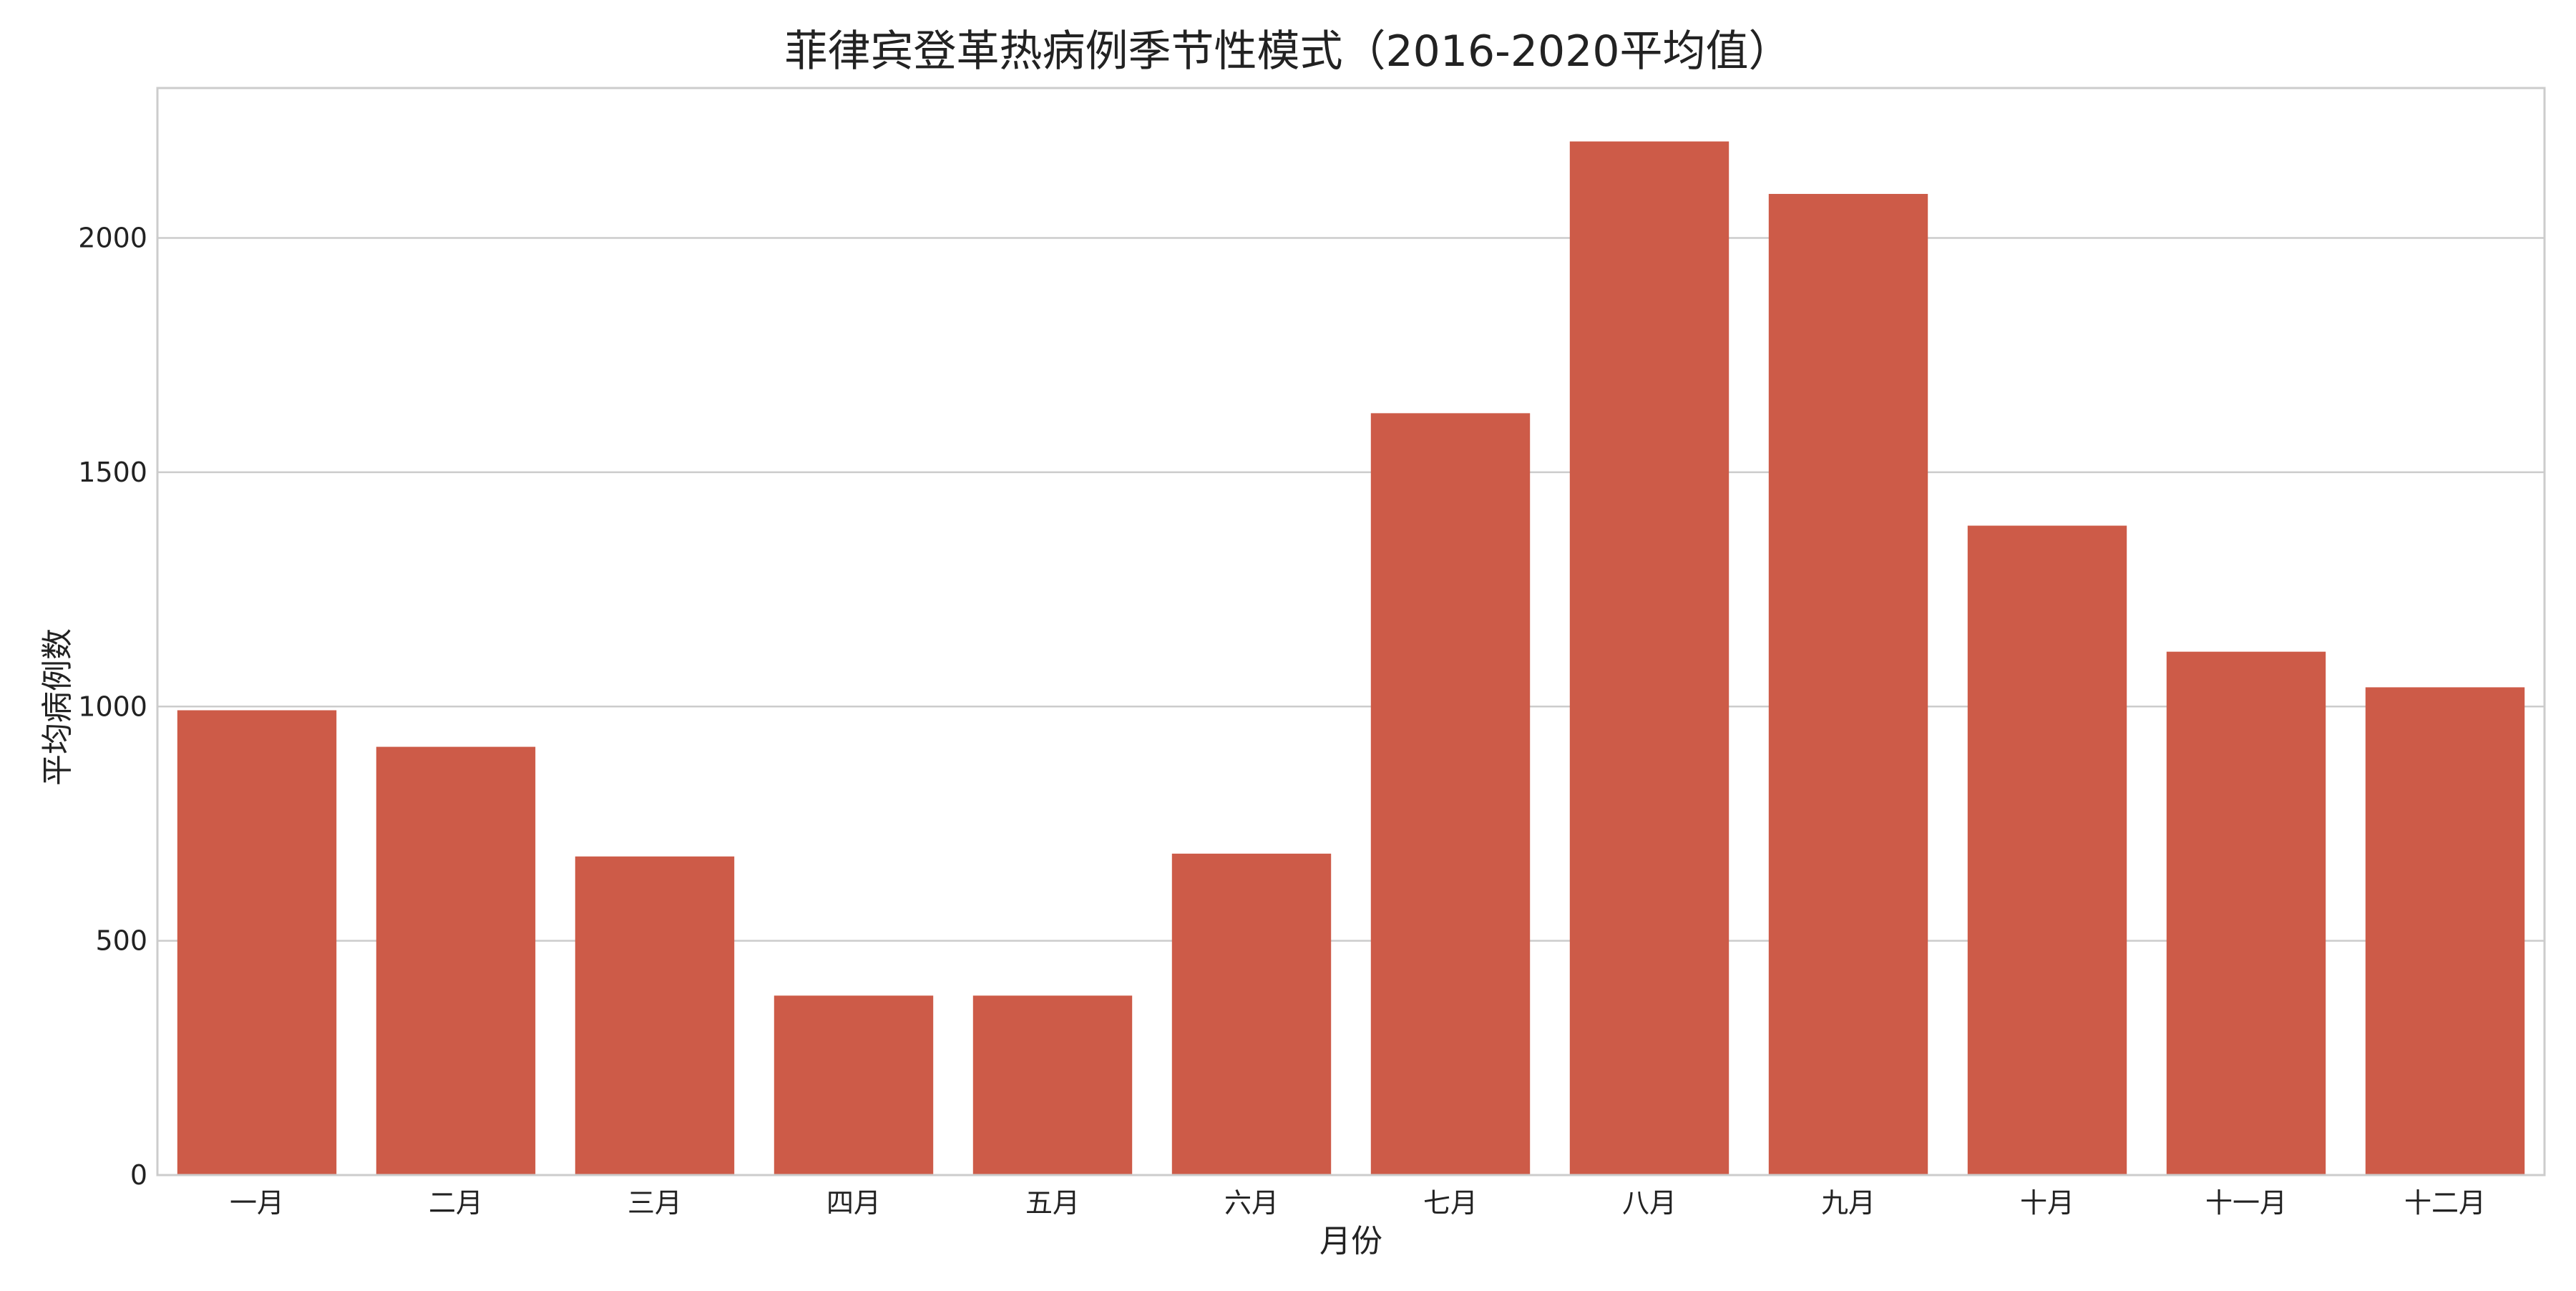 The width and height of the screenshot is (2576, 1291). What do you see at coordinates (1251, 1203) in the screenshot?
I see `x-tick-label: 六月` at bounding box center [1251, 1203].